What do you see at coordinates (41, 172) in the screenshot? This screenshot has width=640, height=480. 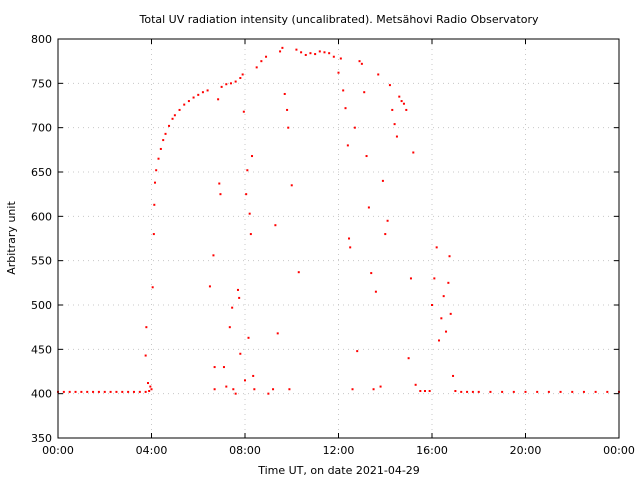 I see `y-tick-label: 650` at bounding box center [41, 172].